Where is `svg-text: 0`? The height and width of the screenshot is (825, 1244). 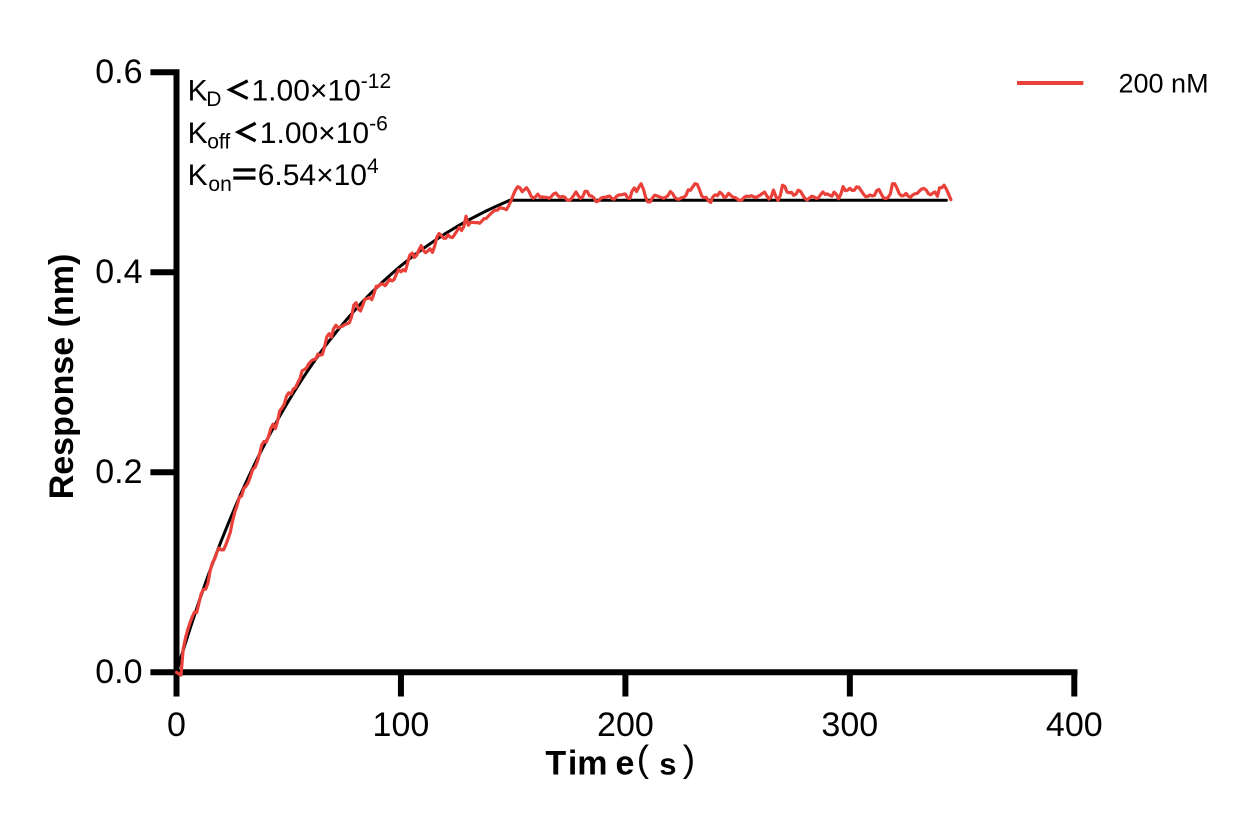
svg-text: 0 is located at coordinates (176, 725).